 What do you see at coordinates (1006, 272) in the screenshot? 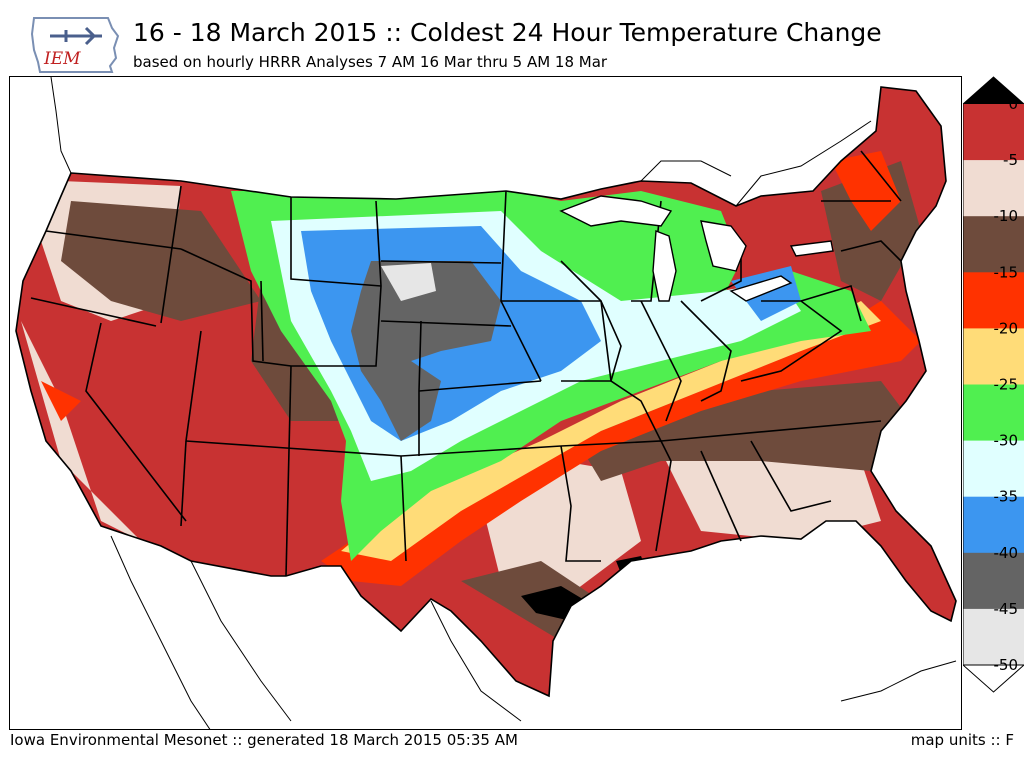
I see `colorbar-tick-label: -15` at bounding box center [1006, 272].